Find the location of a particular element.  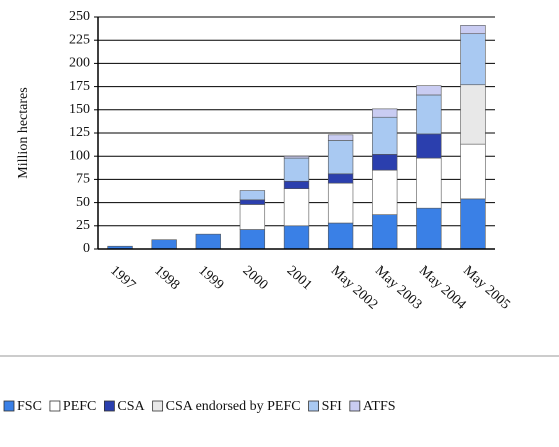

y-tick-label: 175 is located at coordinates (79, 86).